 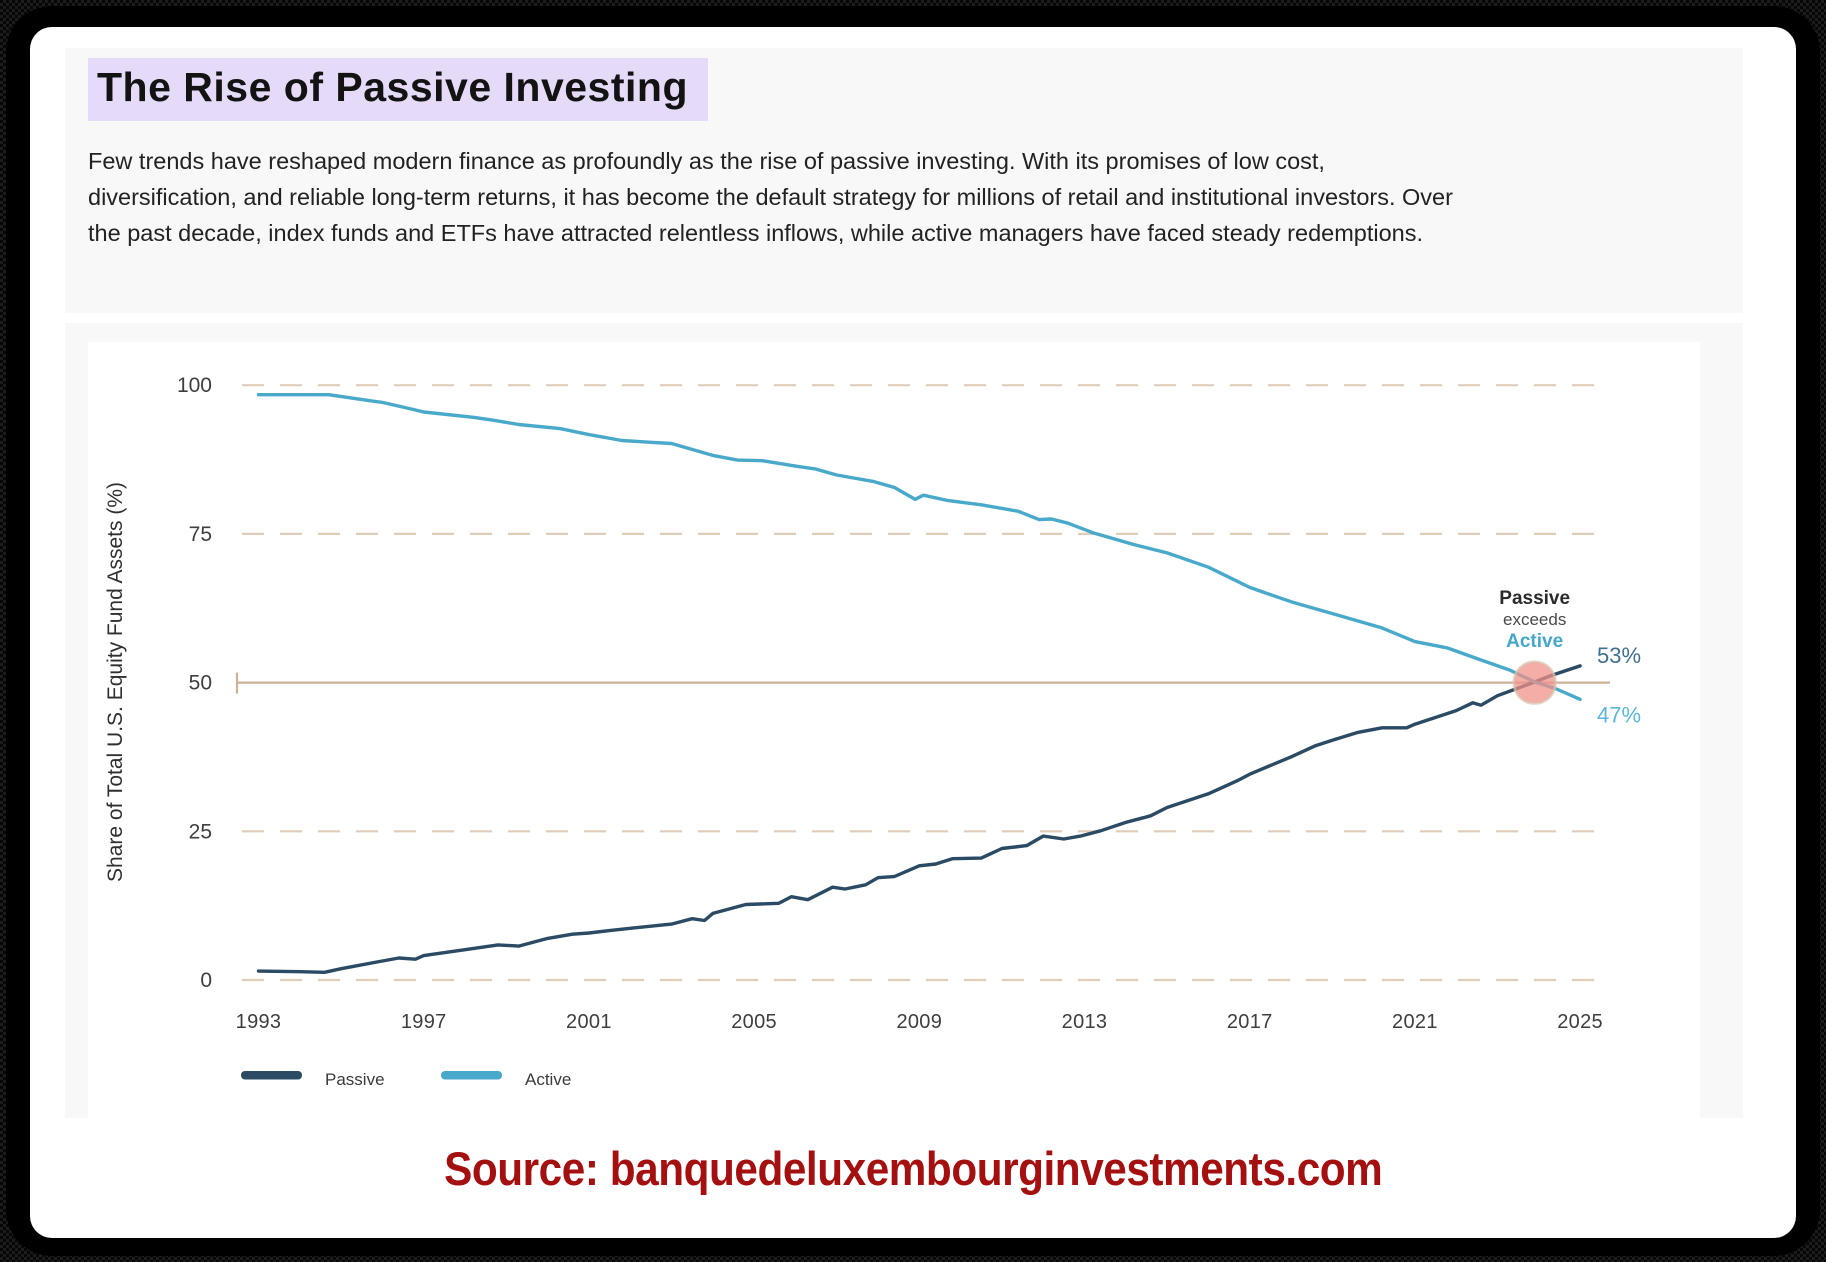 I want to click on y-tick-label-50: 50, so click(x=200, y=683).